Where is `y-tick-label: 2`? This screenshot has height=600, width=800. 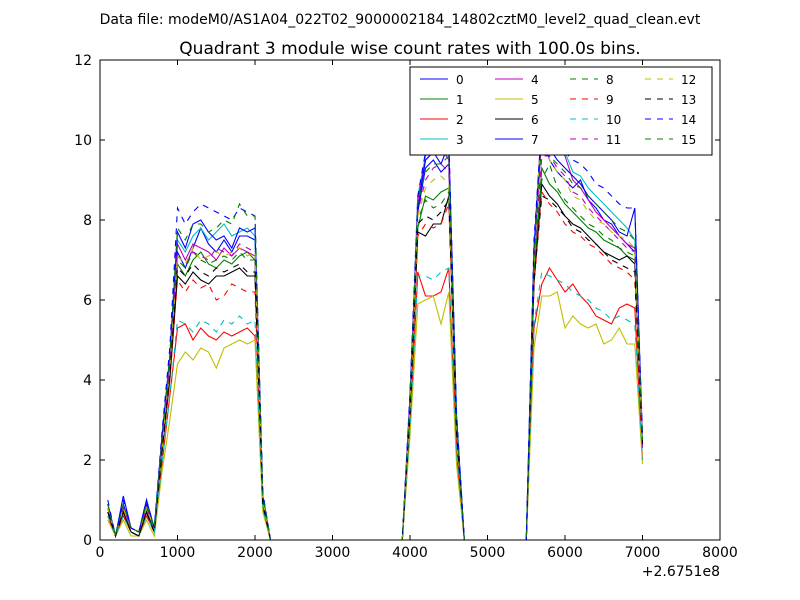
y-tick-label: 2 is located at coordinates (87, 461).